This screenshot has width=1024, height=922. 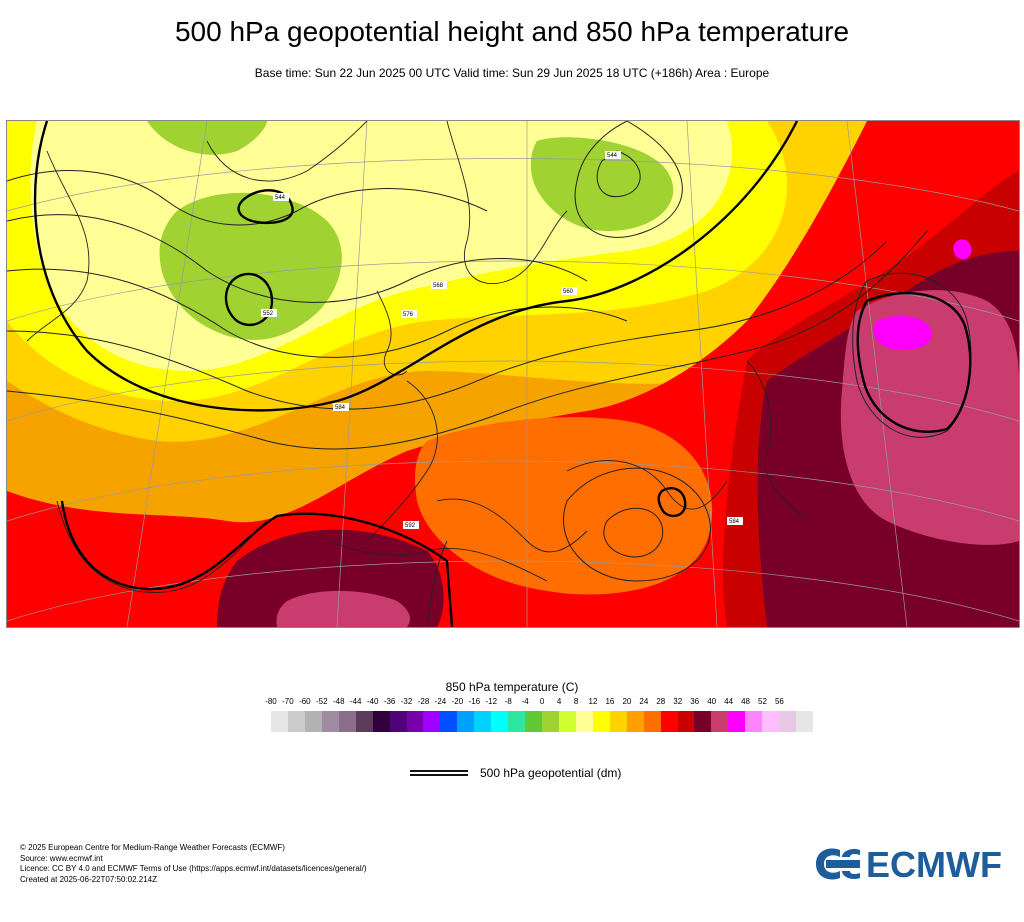 What do you see at coordinates (408, 315) in the screenshot?
I see `contour-label-576: 576` at bounding box center [408, 315].